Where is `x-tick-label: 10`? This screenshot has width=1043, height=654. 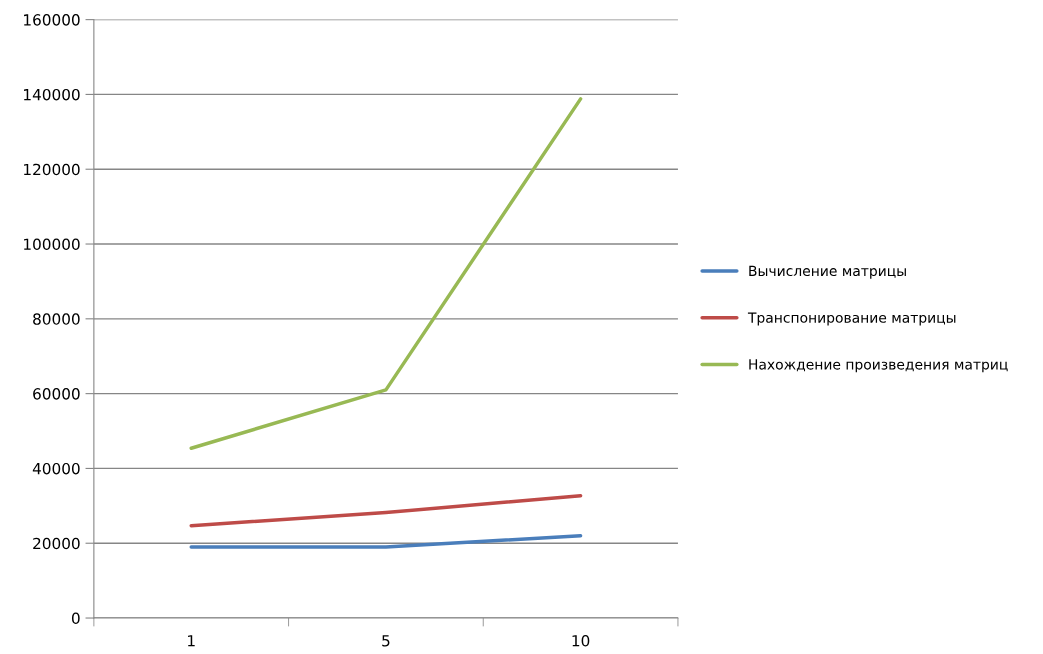
x-tick-label: 10 is located at coordinates (581, 640).